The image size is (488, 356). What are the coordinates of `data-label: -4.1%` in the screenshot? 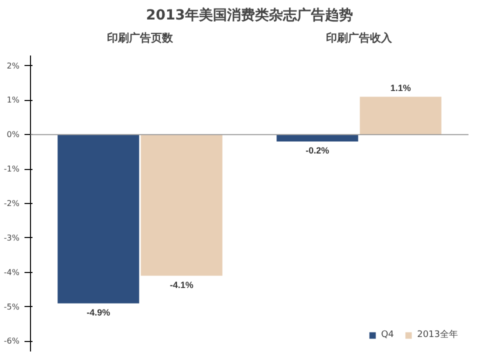 It's located at (182, 285).